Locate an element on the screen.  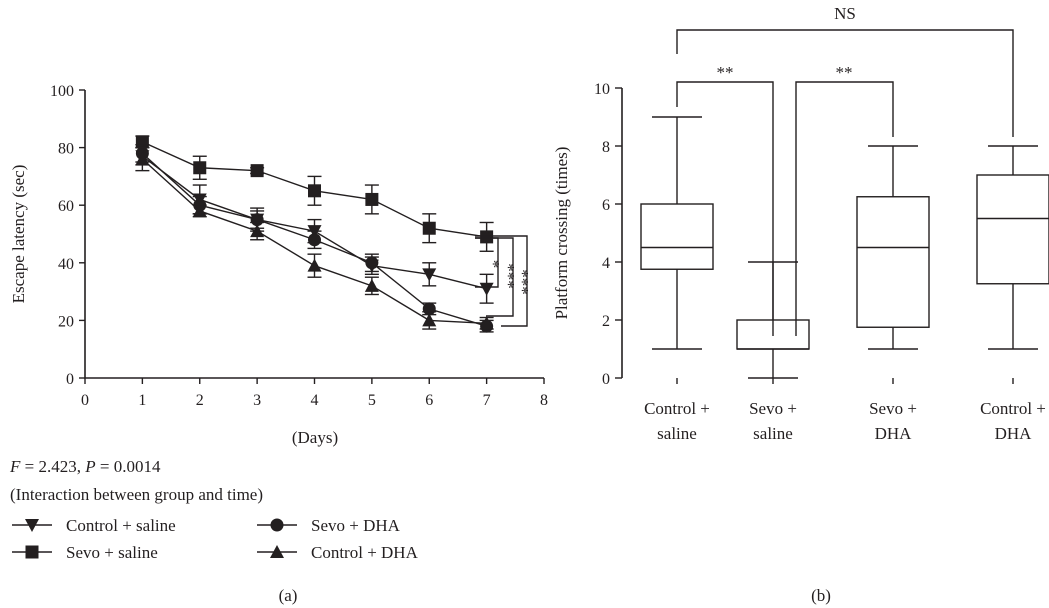
a-y-tick-label: 40 is located at coordinates (66, 264).